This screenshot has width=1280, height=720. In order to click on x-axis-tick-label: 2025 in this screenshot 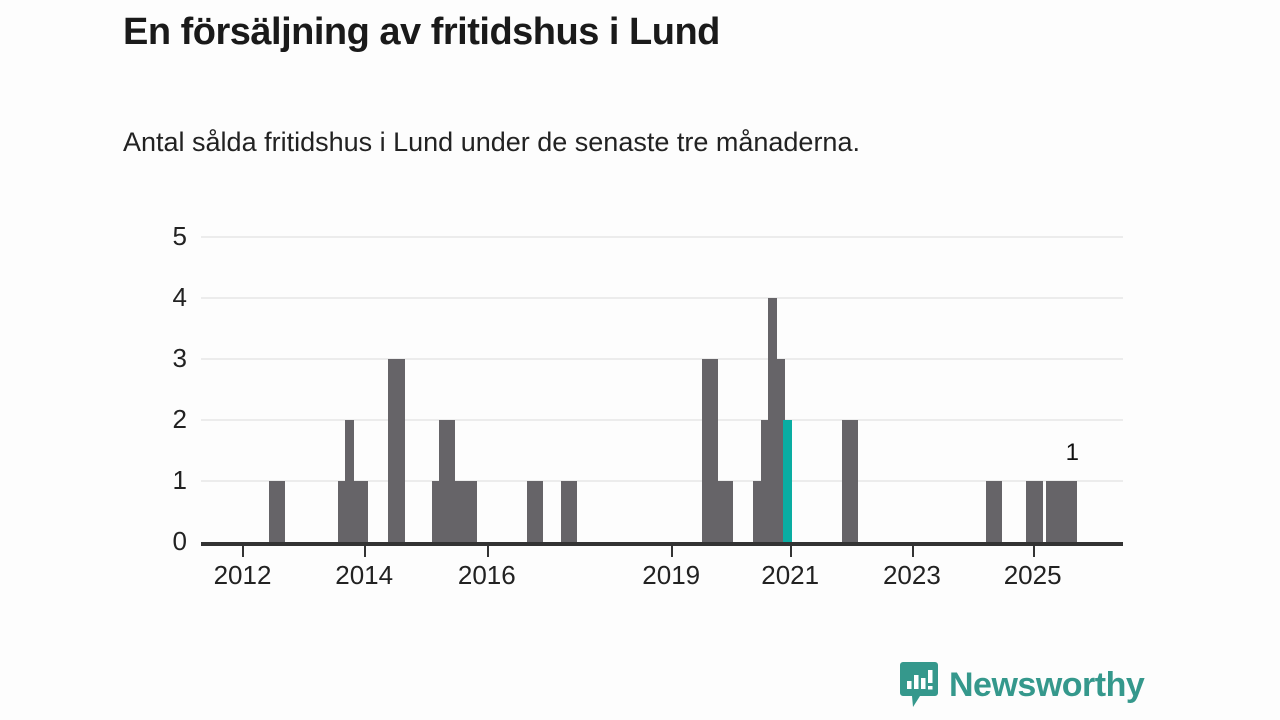, I will do `click(1032, 575)`.